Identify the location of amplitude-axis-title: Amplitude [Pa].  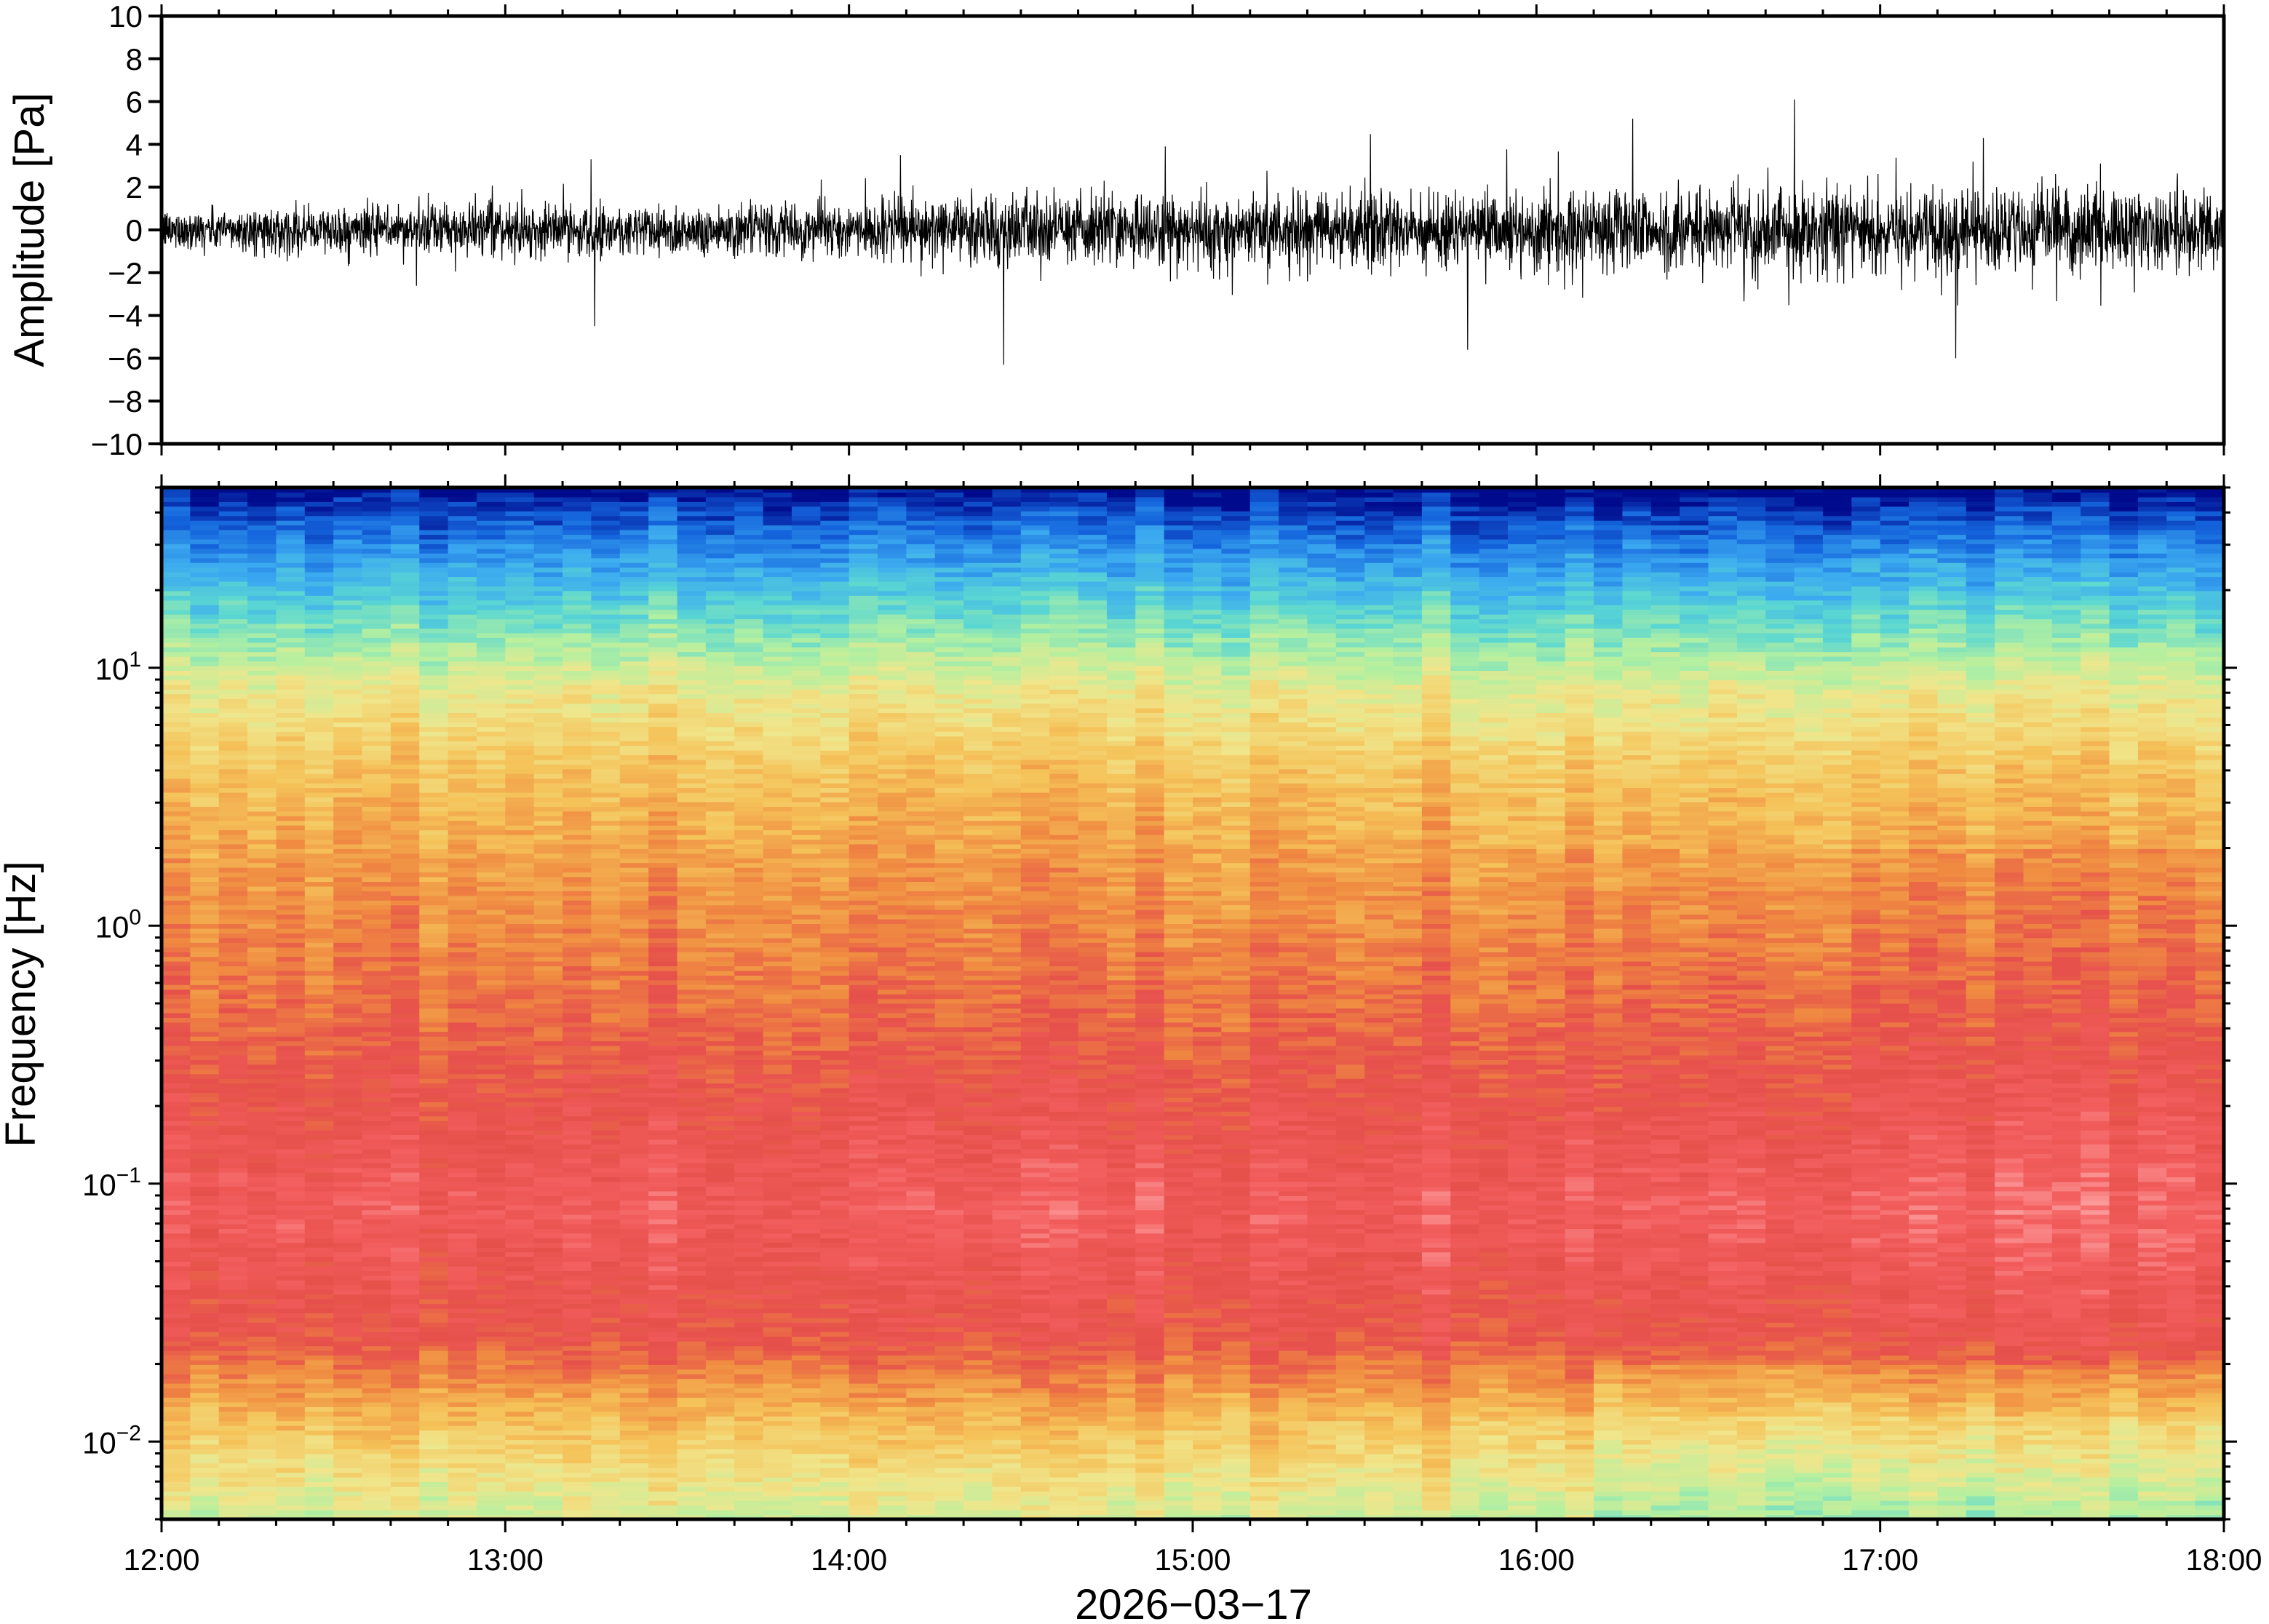
(30, 229).